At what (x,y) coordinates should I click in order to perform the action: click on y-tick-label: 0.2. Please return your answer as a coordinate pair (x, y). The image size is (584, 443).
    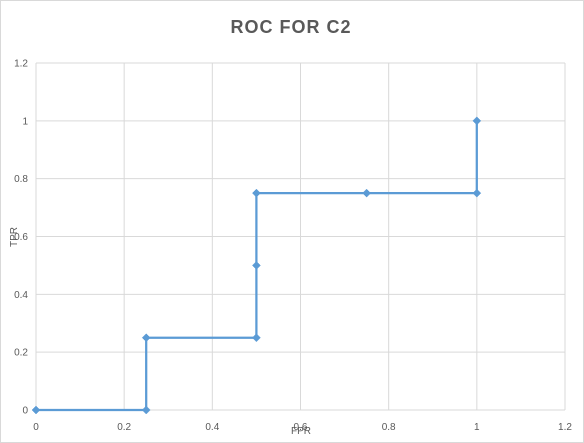
    Looking at the image, I should click on (21, 353).